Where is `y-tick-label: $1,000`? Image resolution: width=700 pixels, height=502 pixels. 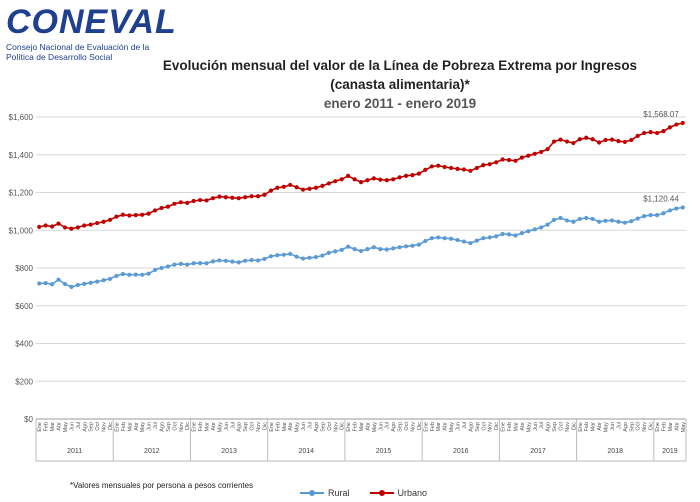 y-tick-label: $1,000 is located at coordinates (21, 230).